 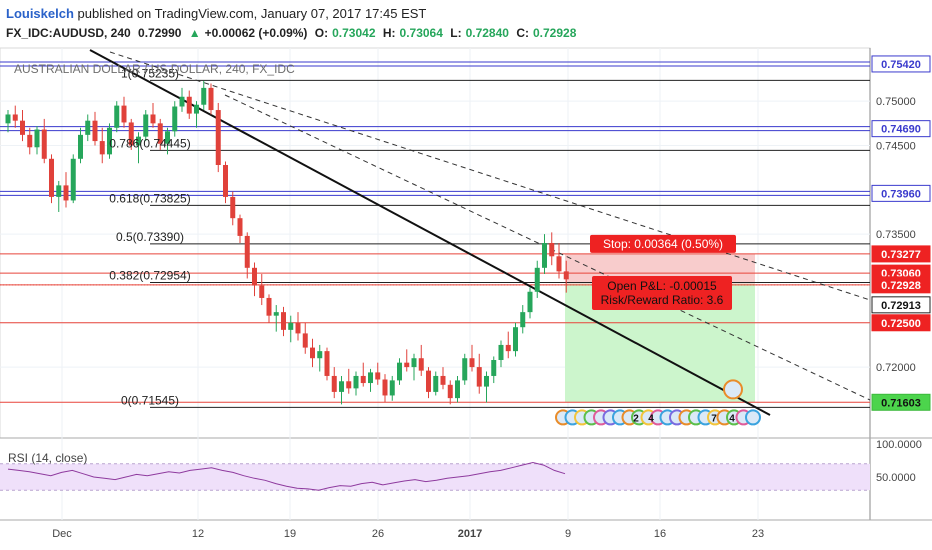 I want to click on pnl-label-box, so click(x=662, y=293).